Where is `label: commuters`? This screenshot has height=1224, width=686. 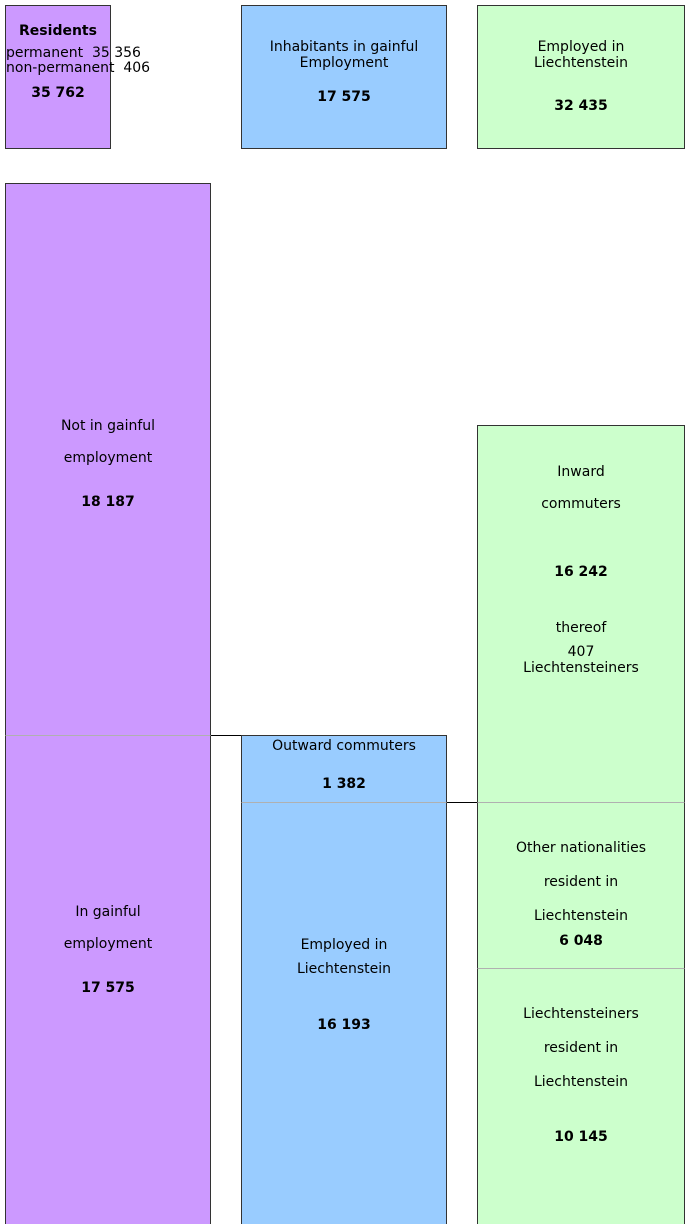
label: commuters is located at coordinates (581, 504).